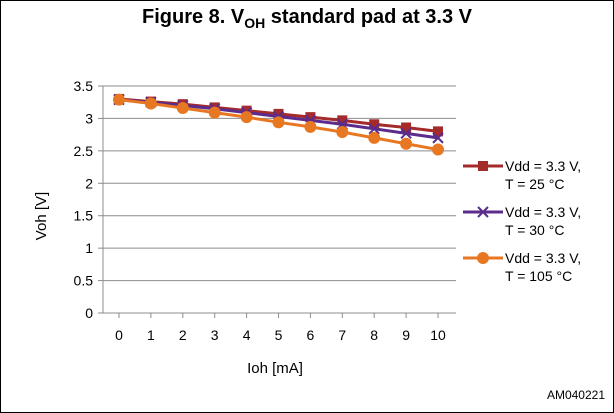  I want to click on legend-label-line2: T = 25 °C, so click(534, 184).